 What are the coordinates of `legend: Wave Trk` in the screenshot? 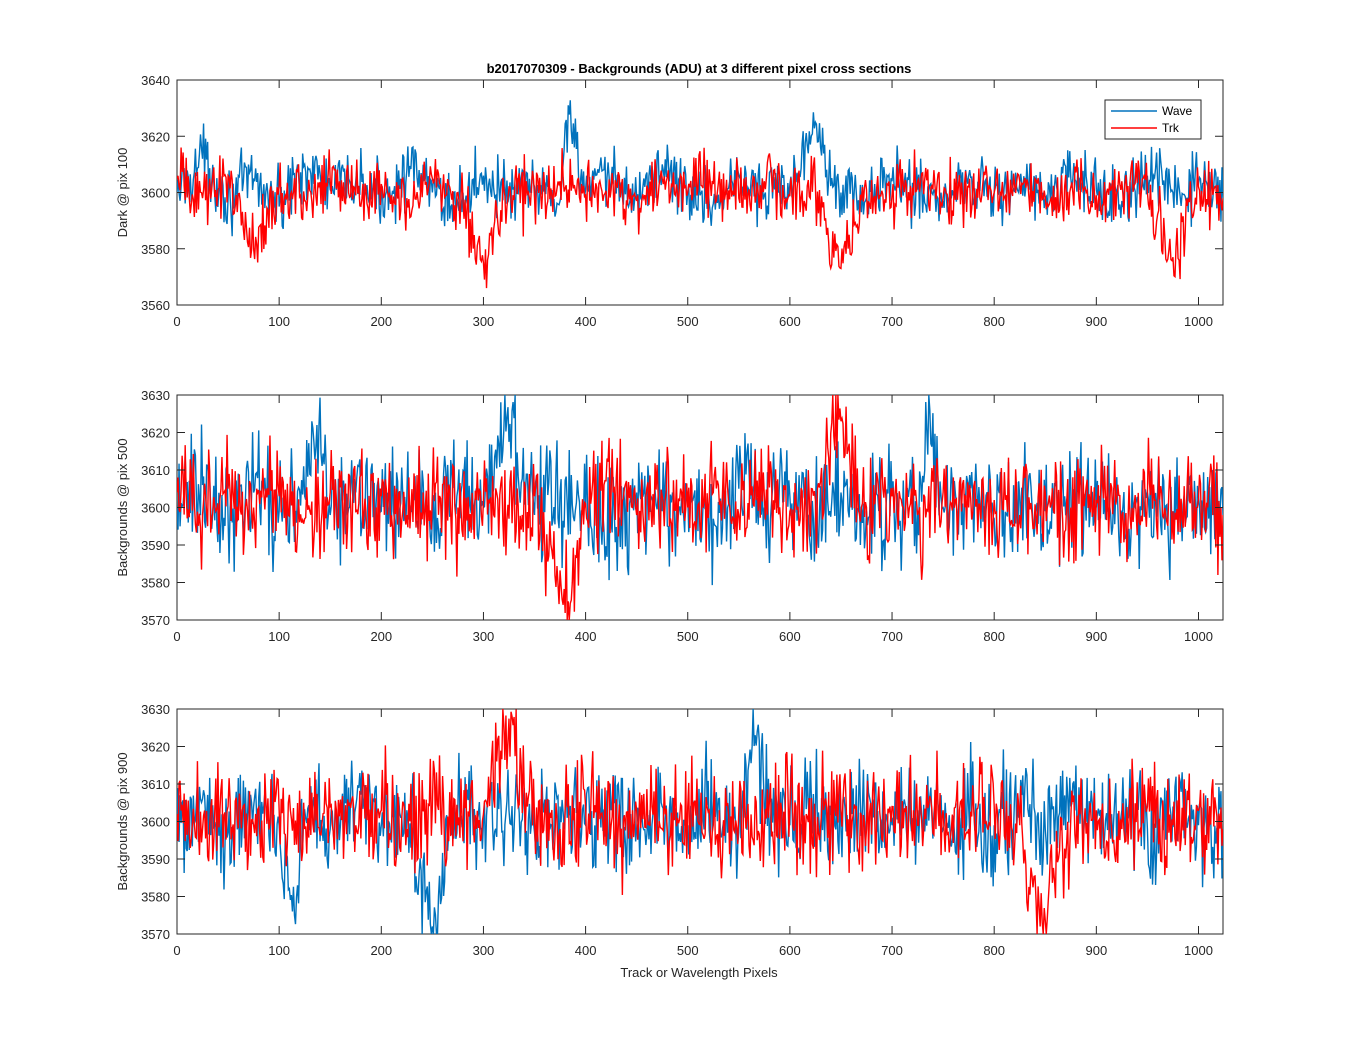 It's located at (1153, 119).